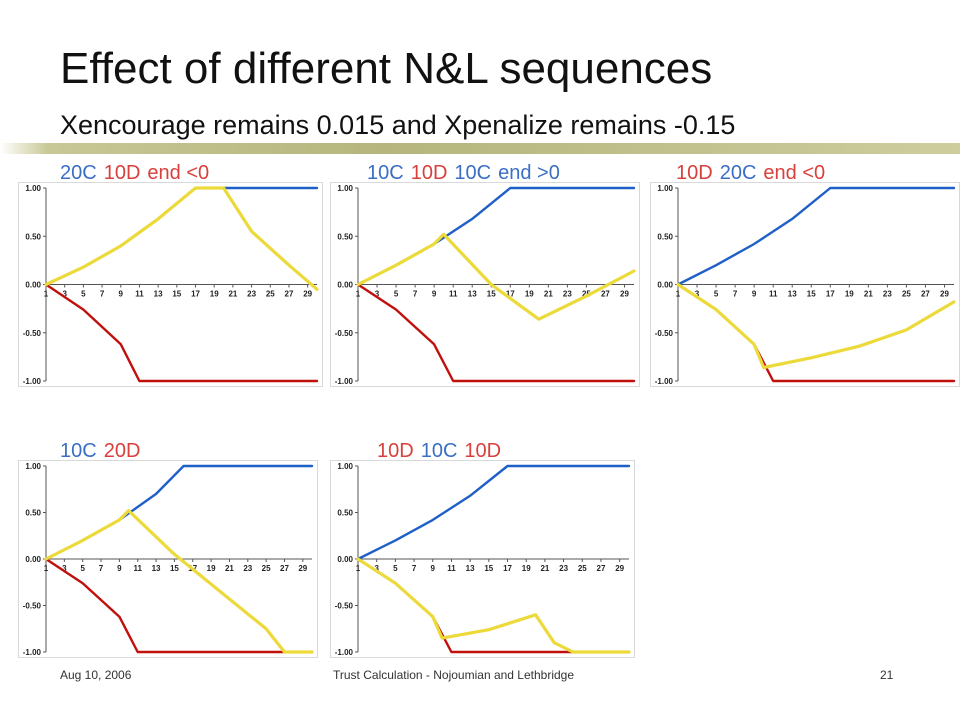 This screenshot has width=960, height=720. I want to click on footer-date: Aug 10, 2006, so click(96, 675).